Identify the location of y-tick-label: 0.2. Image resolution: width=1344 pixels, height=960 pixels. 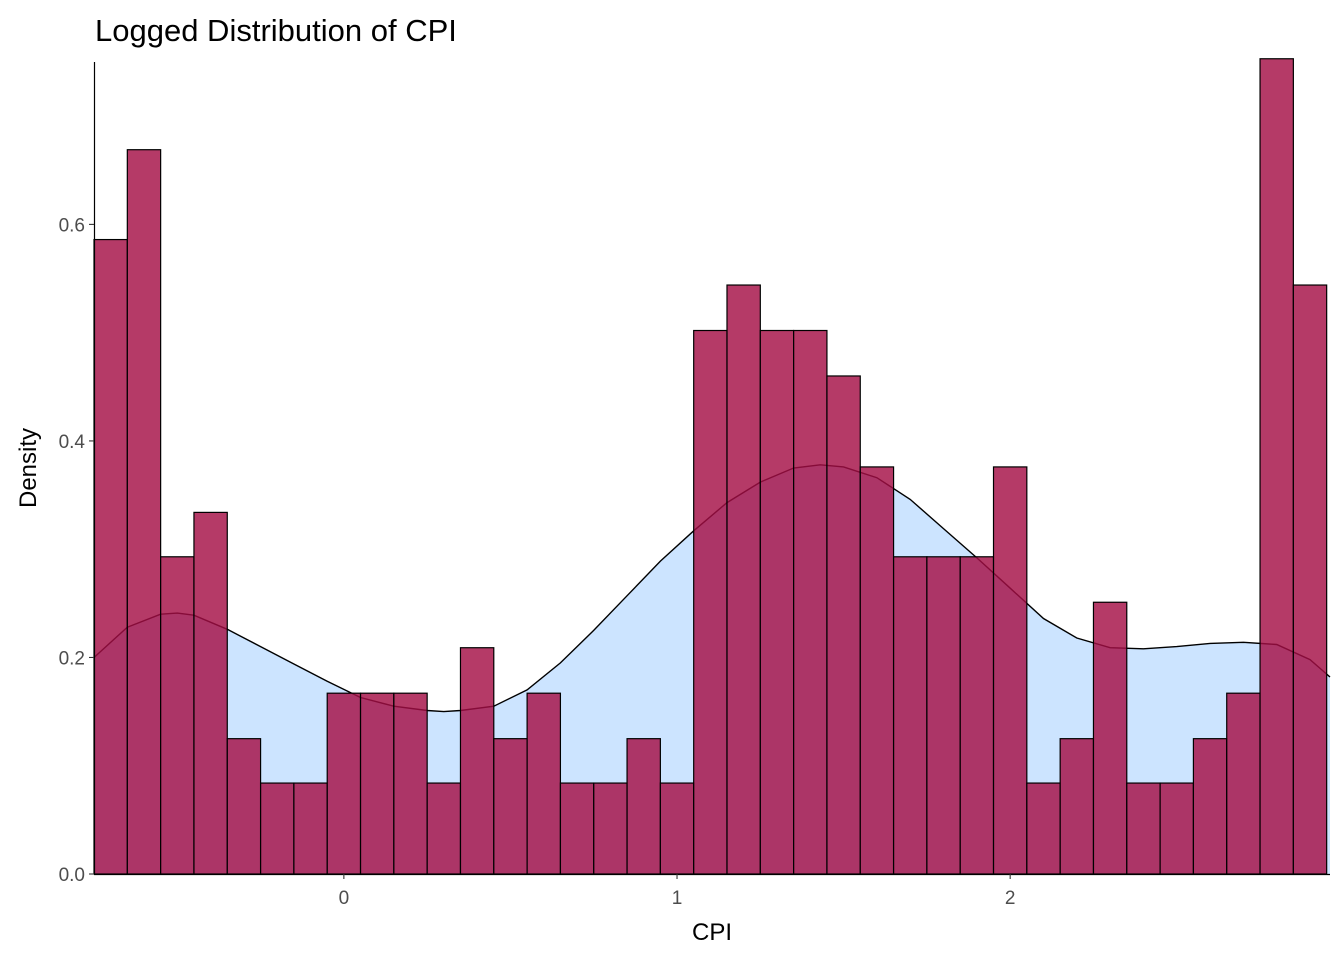
(72, 658).